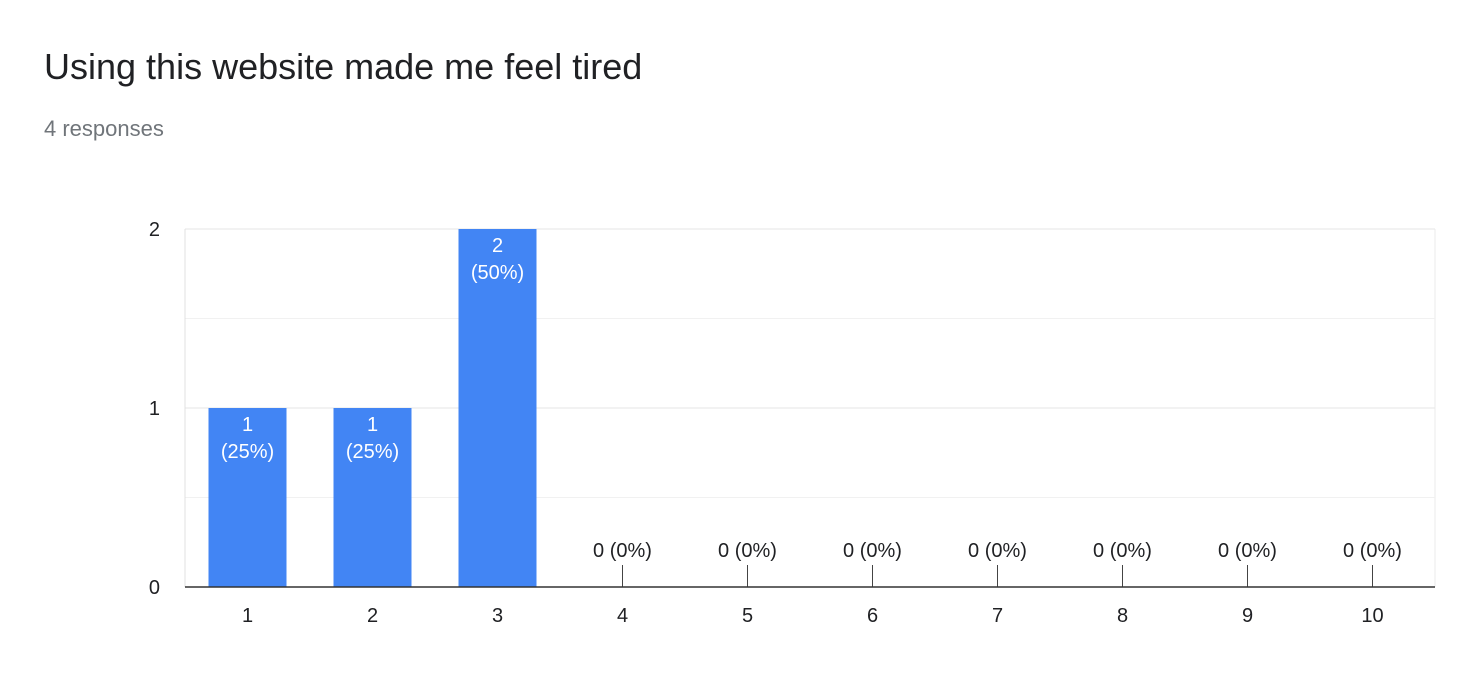  I want to click on x-tick-label: 3, so click(497, 616).